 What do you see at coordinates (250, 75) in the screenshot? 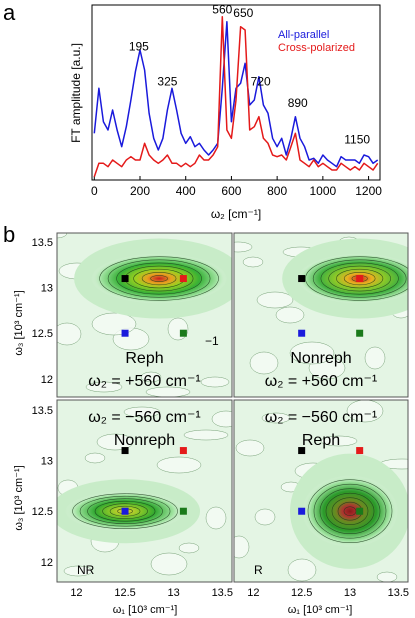
I see `peak-annotations: 195 325 560 650 720 890 1150` at bounding box center [250, 75].